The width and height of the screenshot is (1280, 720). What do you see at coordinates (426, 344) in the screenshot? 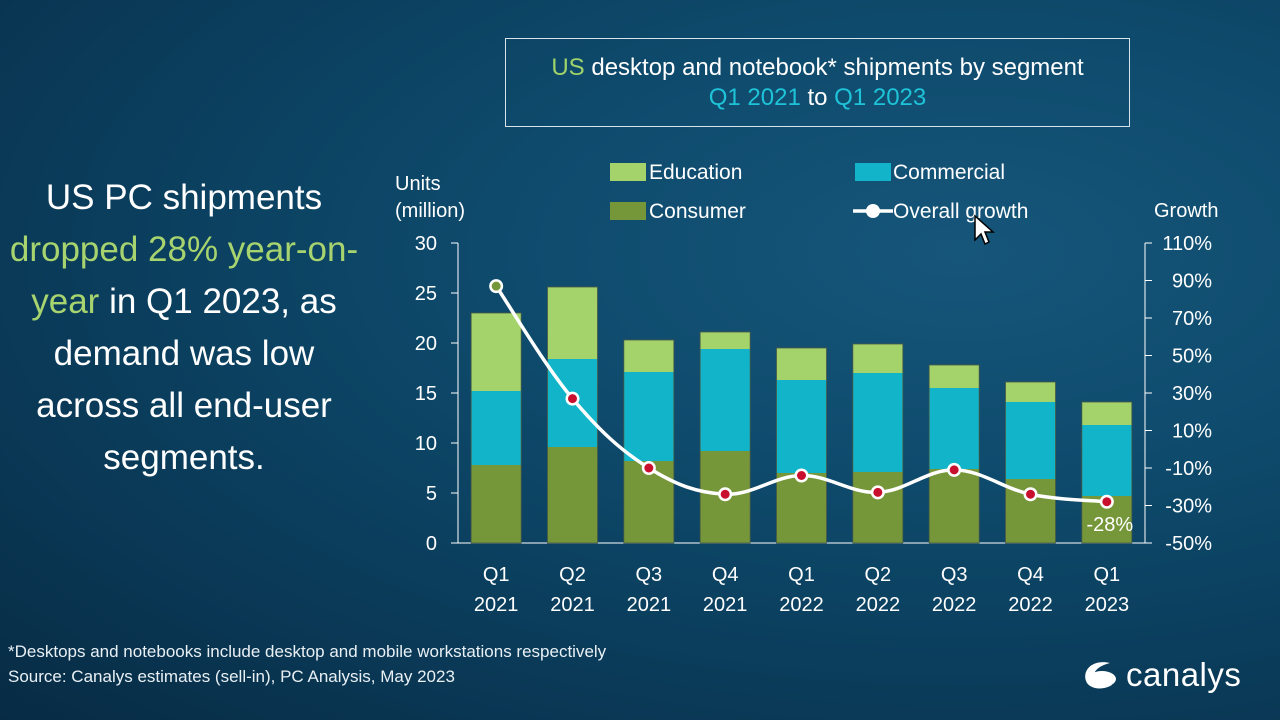
I see `y-tick-label: 20` at bounding box center [426, 344].